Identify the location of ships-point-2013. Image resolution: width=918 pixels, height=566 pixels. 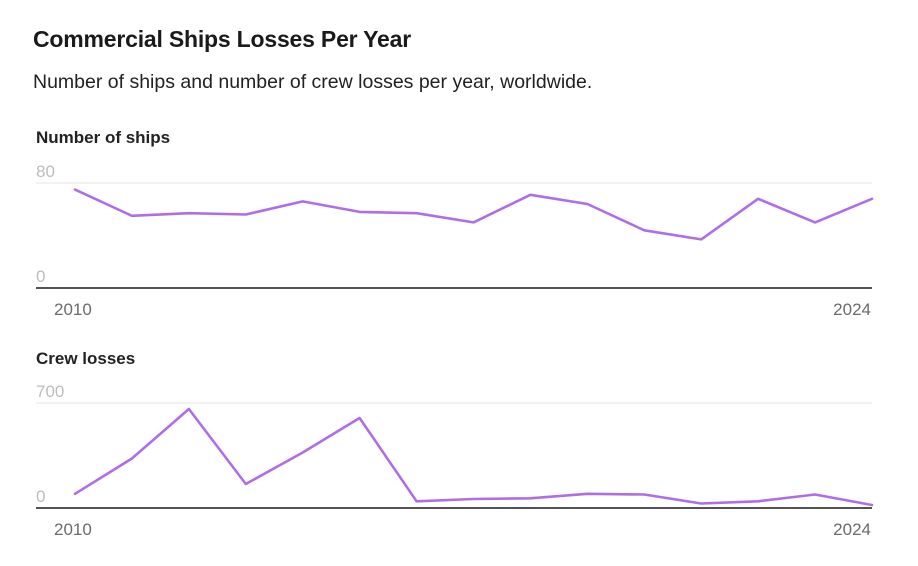
(246, 215).